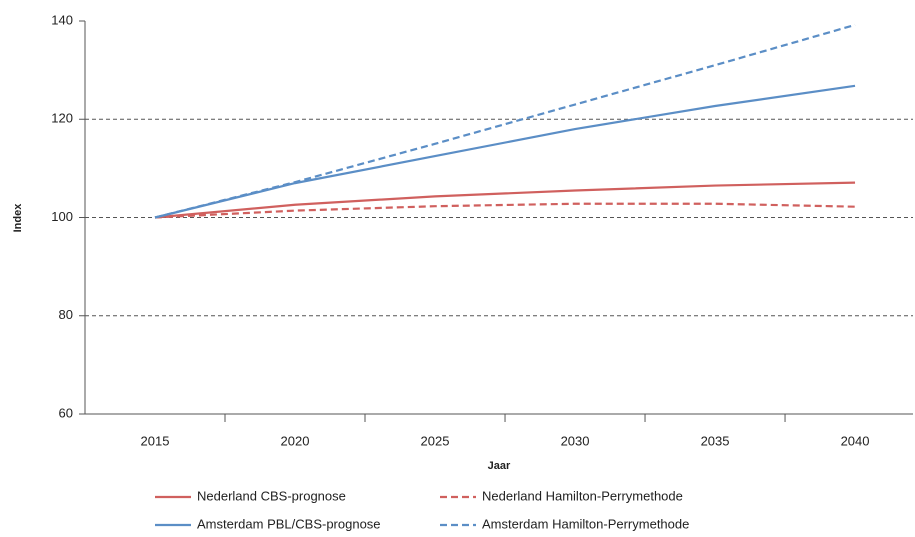 This screenshot has height=537, width=915. I want to click on y-tick-label: 120, so click(62, 118).